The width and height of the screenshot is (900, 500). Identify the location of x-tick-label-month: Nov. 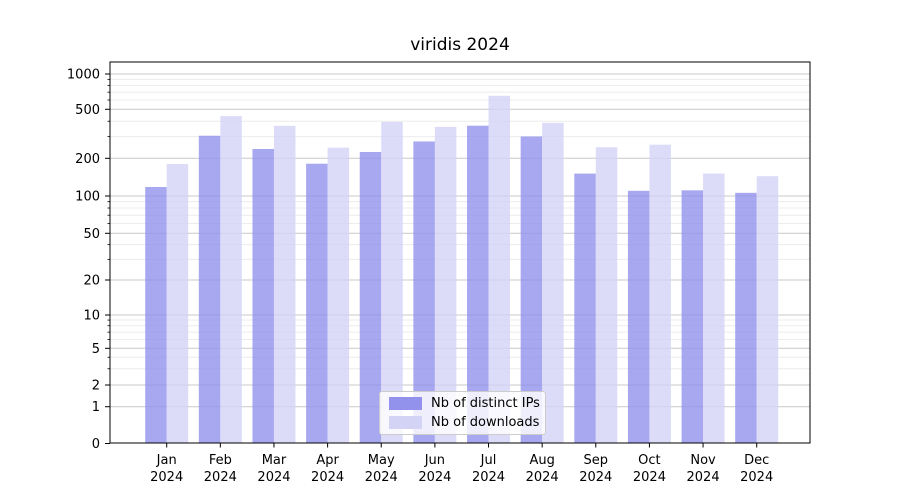
(703, 460).